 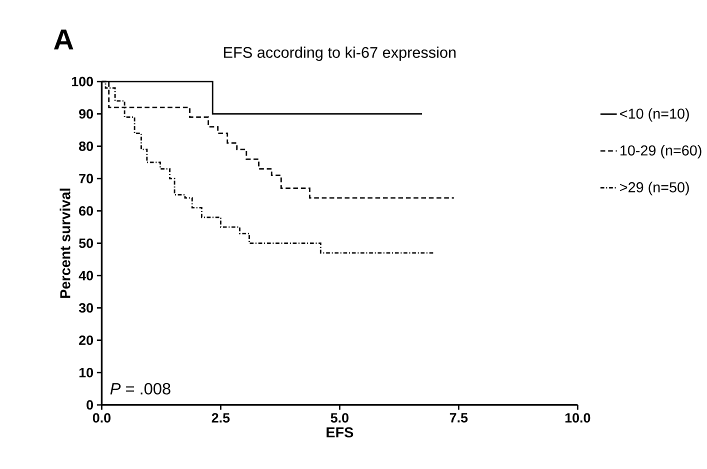 I want to click on y-tick-label: 100, so click(x=82, y=81).